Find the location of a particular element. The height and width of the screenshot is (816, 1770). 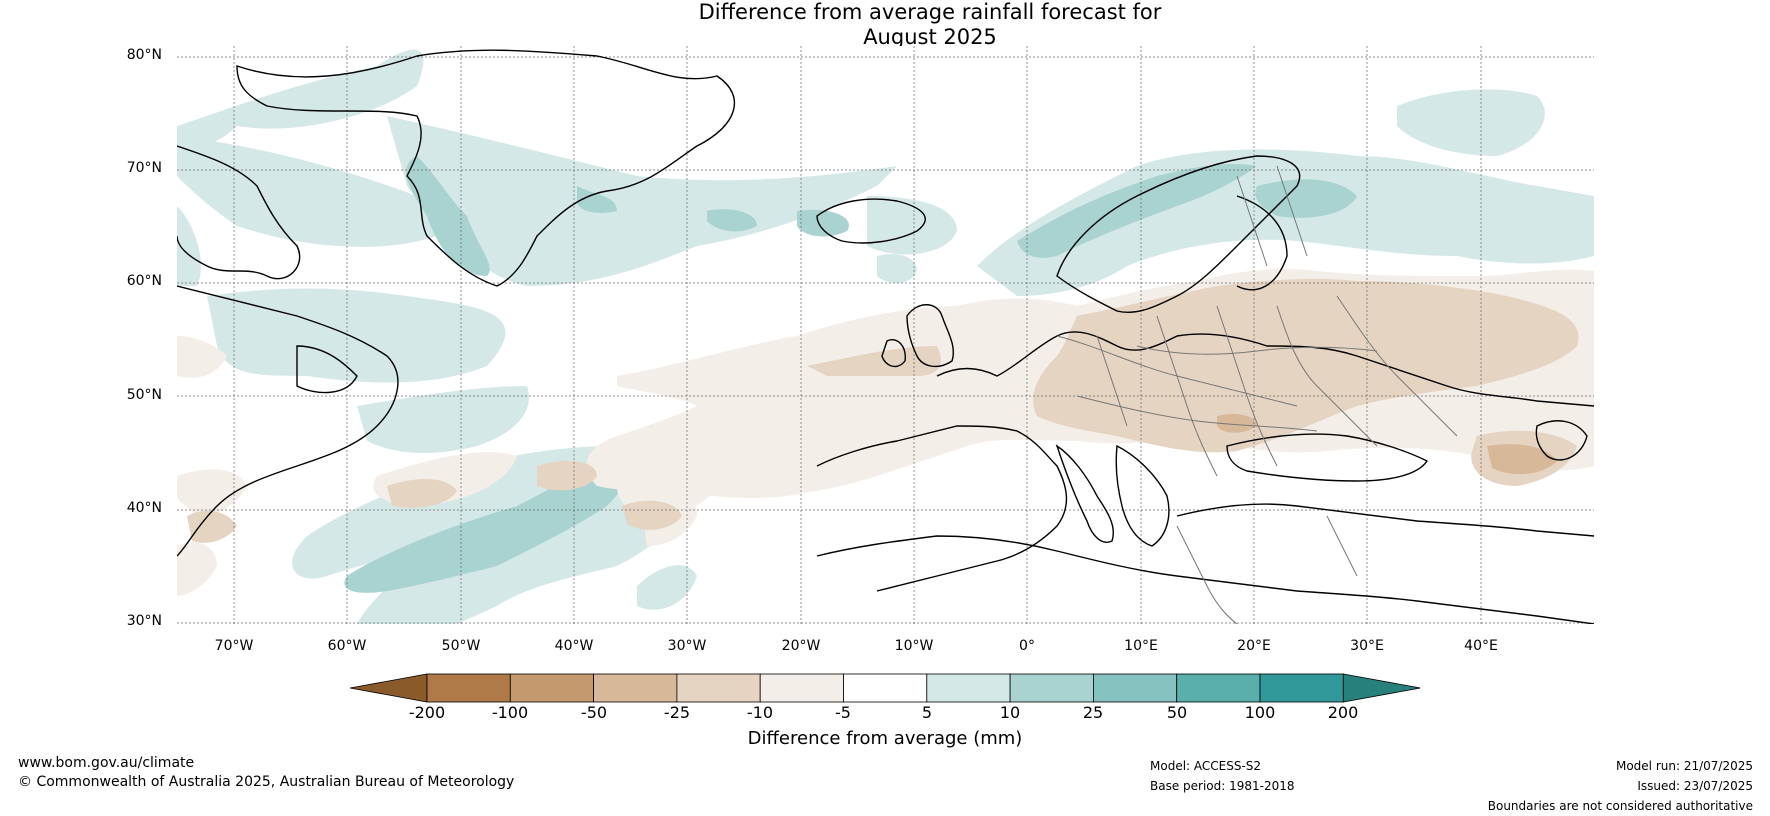

issued-text: Issued: 23/07/2025 is located at coordinates (1695, 786).